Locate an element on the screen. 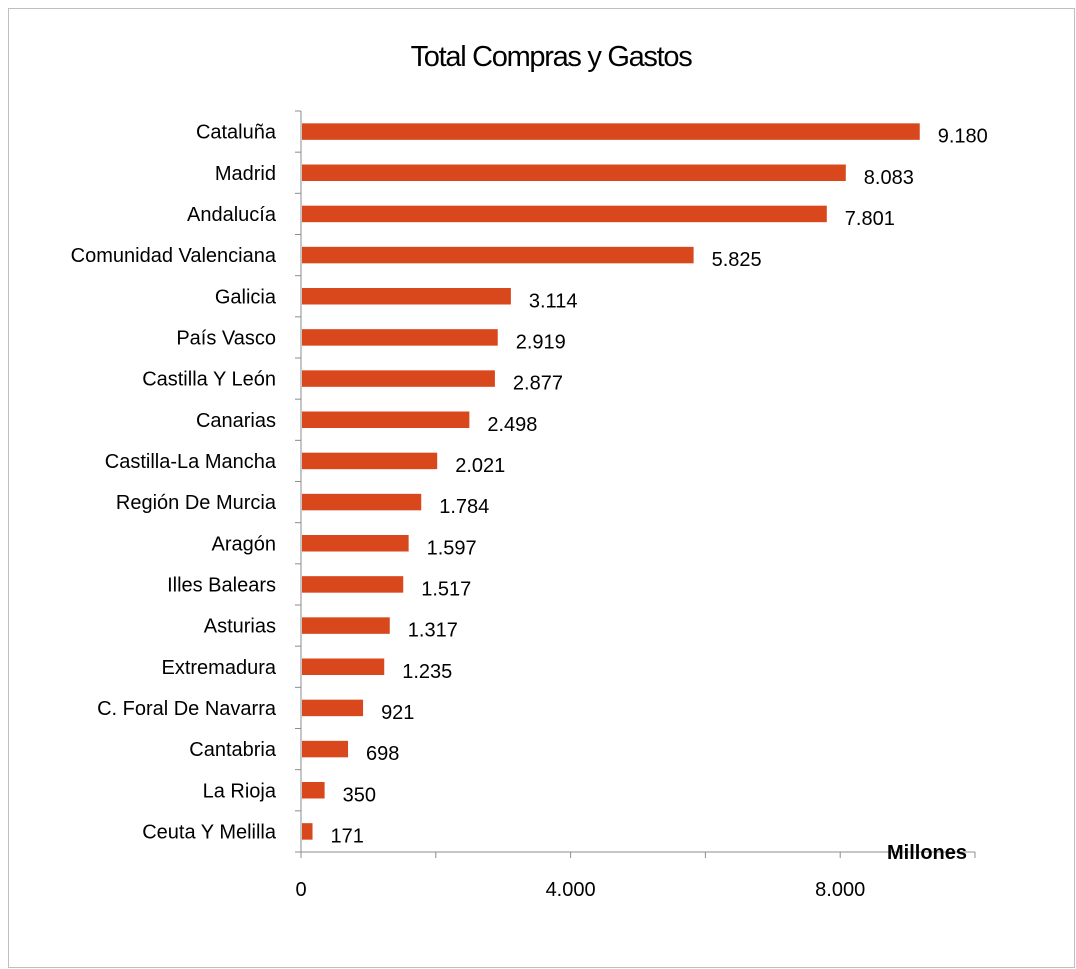 This screenshot has width=1076, height=969. value-label: 2.498 is located at coordinates (512, 425).